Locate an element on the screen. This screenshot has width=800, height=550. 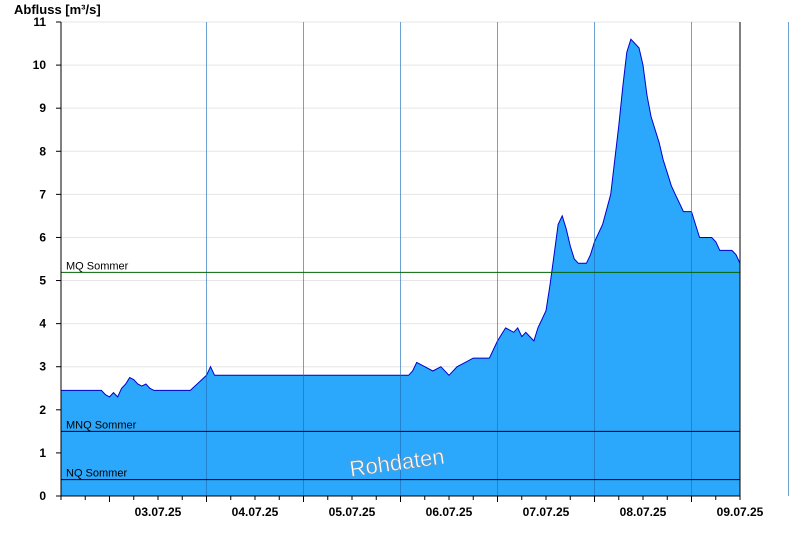
y-tick-label: 10 is located at coordinates (40, 65).